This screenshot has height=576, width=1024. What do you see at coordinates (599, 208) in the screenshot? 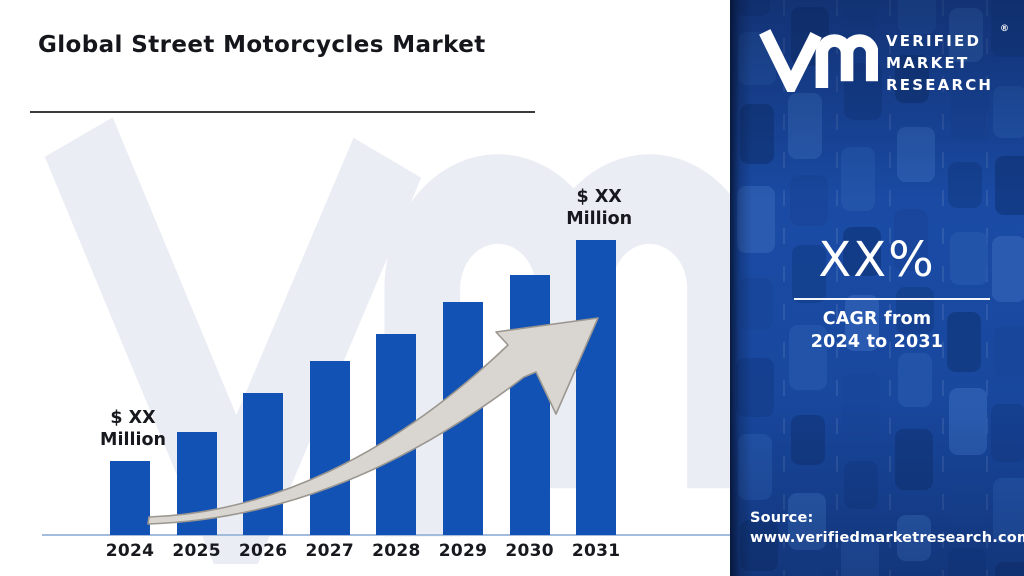
I see `value-label-2031: $ XX Million` at bounding box center [599, 208].